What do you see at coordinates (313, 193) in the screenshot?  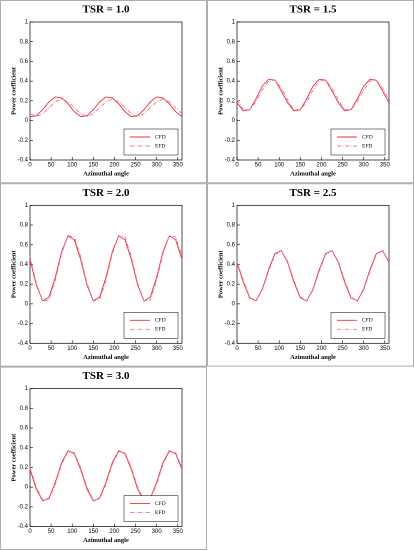 I see `chart-title: TSR = 2.5` at bounding box center [313, 193].